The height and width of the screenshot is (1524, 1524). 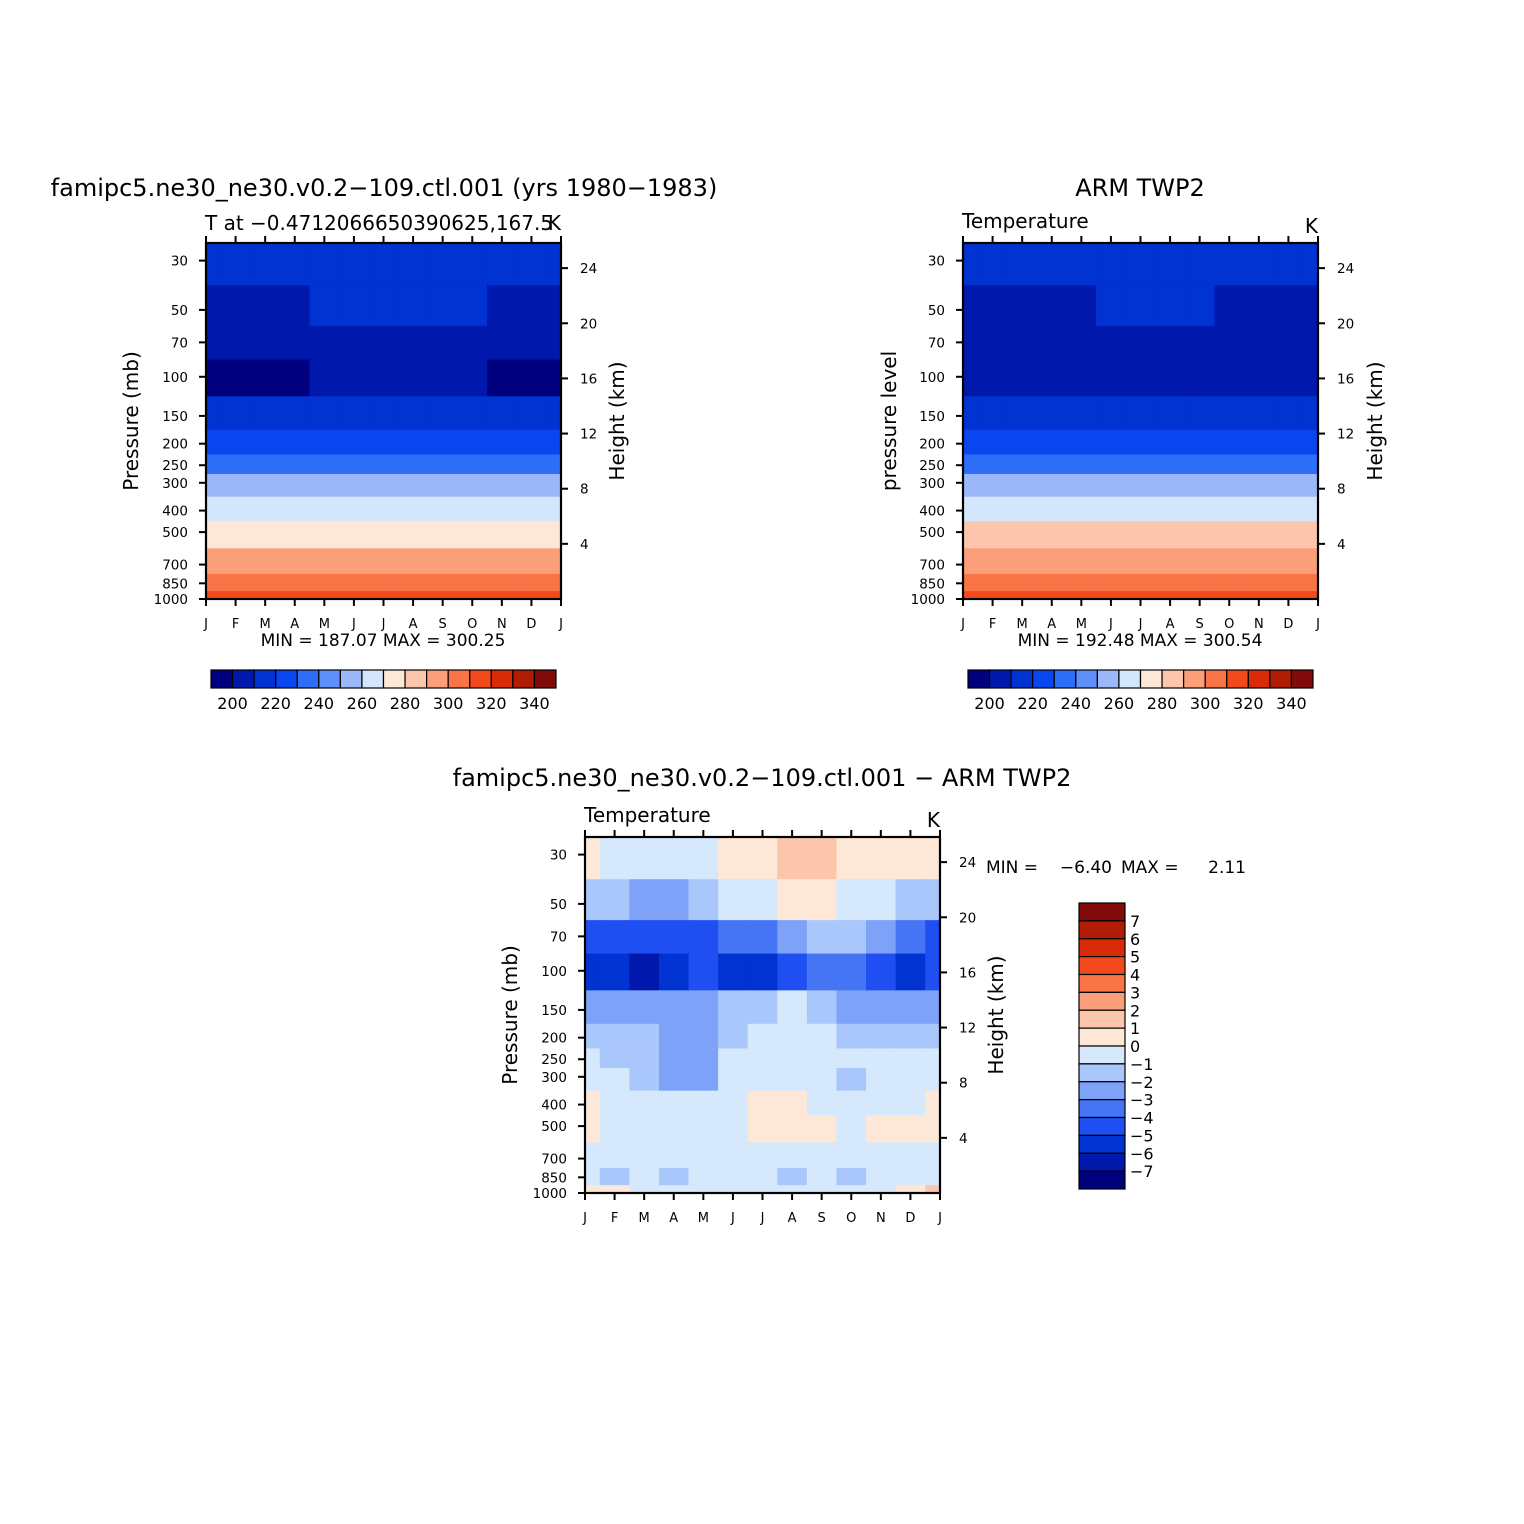 What do you see at coordinates (558, 905) in the screenshot?
I see `y-tick-label: 50` at bounding box center [558, 905].